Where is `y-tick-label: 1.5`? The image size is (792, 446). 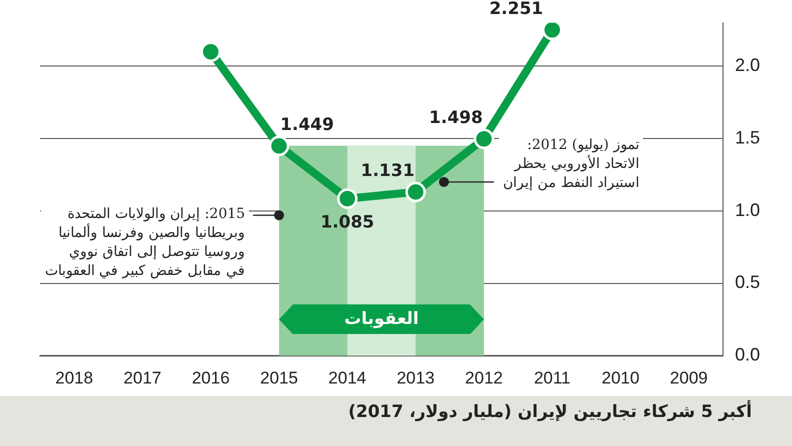 y-tick-label: 1.5 is located at coordinates (747, 138).